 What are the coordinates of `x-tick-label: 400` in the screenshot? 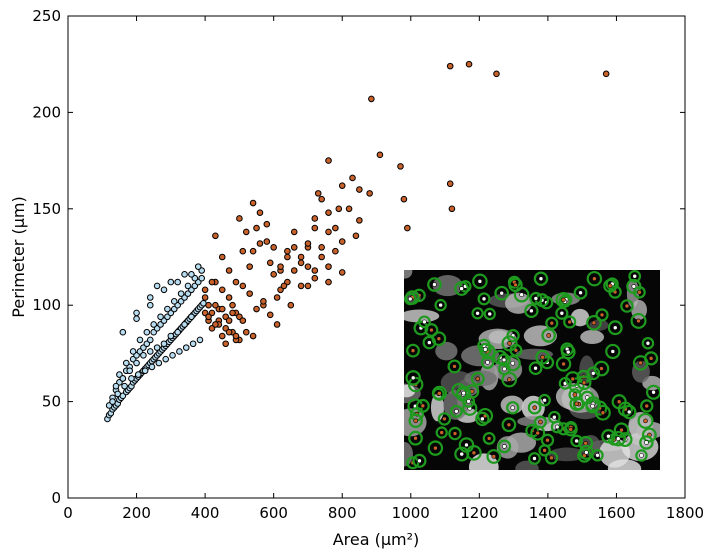 It's located at (205, 513).